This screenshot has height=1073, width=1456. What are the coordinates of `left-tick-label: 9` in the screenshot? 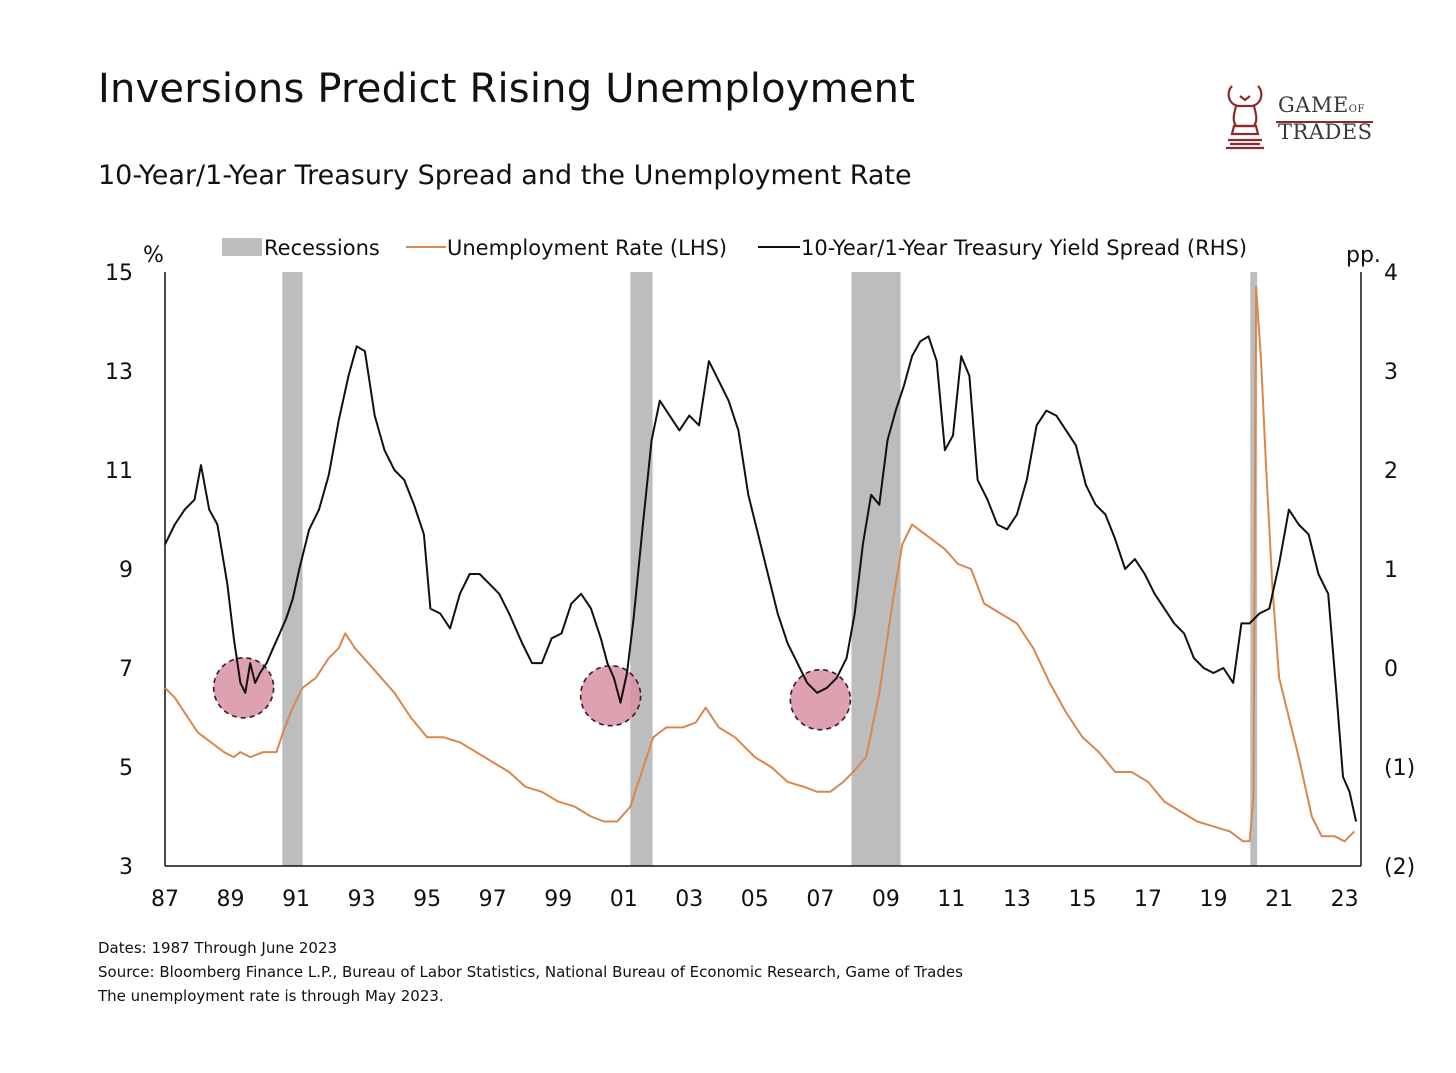 It's located at (126, 570).